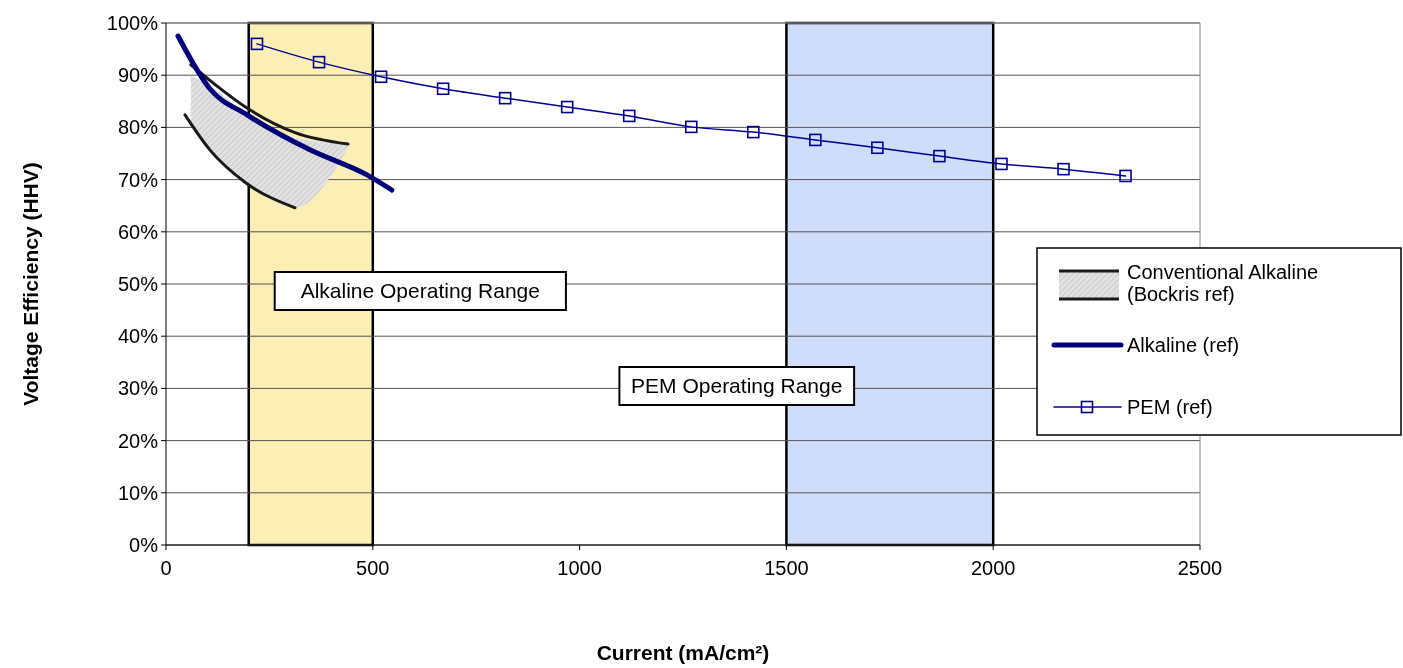  I want to click on legend-label: Alkaline (ref), so click(1183, 345).